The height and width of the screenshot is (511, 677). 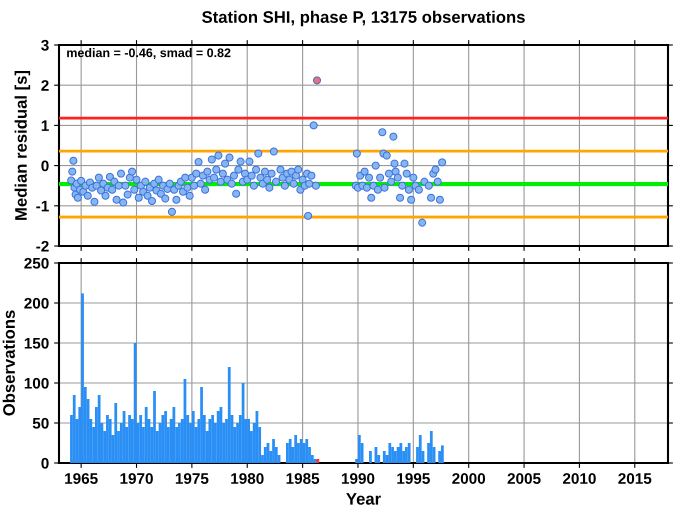 What do you see at coordinates (36, 303) in the screenshot?
I see `y-tick-label: 200` at bounding box center [36, 303].